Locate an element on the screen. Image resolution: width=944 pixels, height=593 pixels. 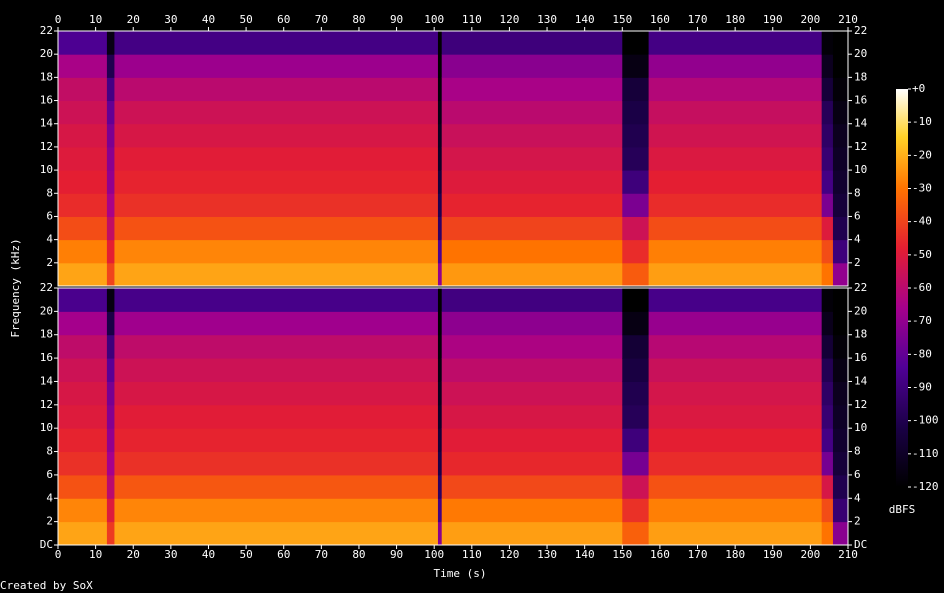
x-tick-label: 190 is located at coordinates (773, 19).